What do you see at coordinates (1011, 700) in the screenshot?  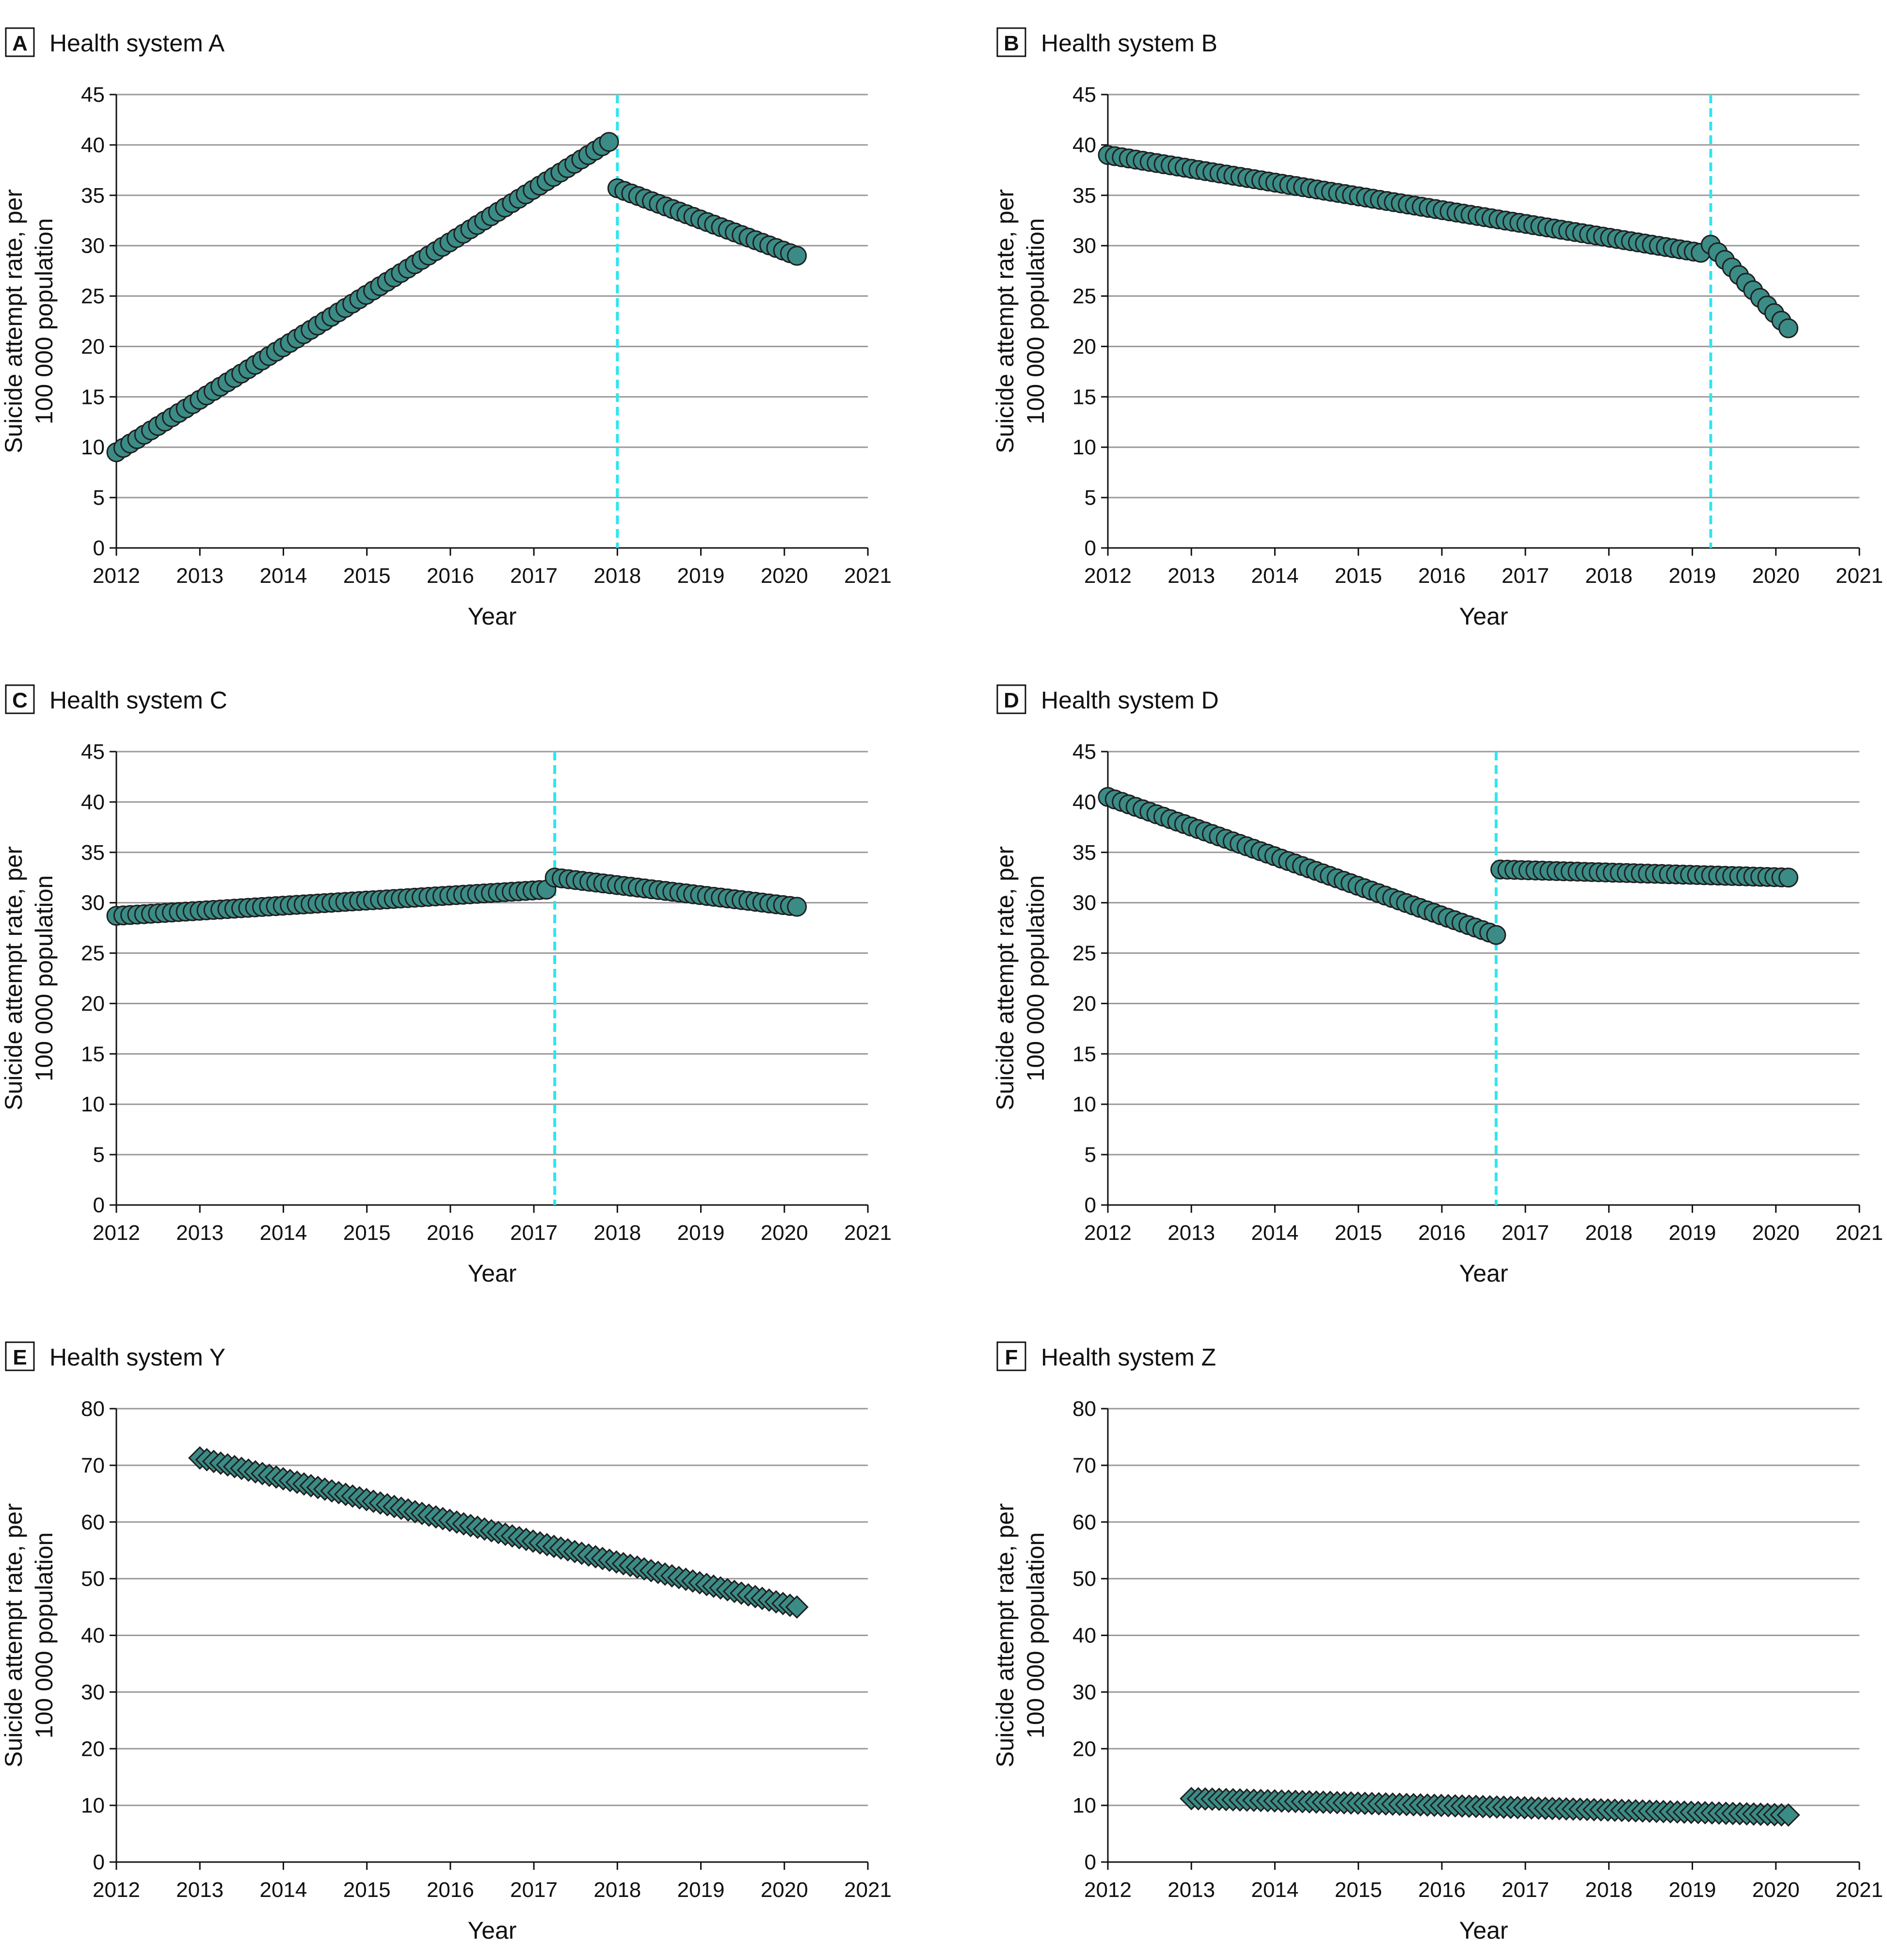 I see `panel-letter: D` at bounding box center [1011, 700].